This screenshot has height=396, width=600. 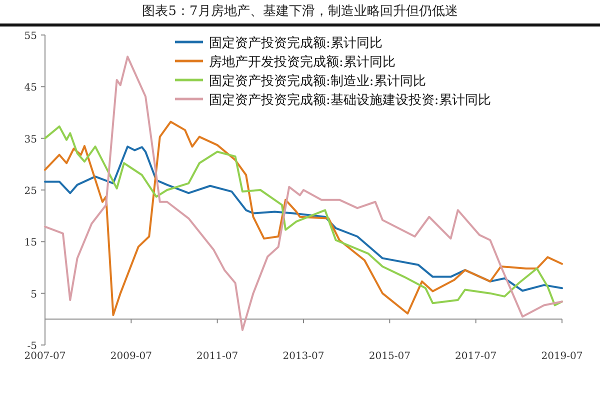 What do you see at coordinates (30, 36) in the screenshot?
I see `y-tick-label: 55` at bounding box center [30, 36].